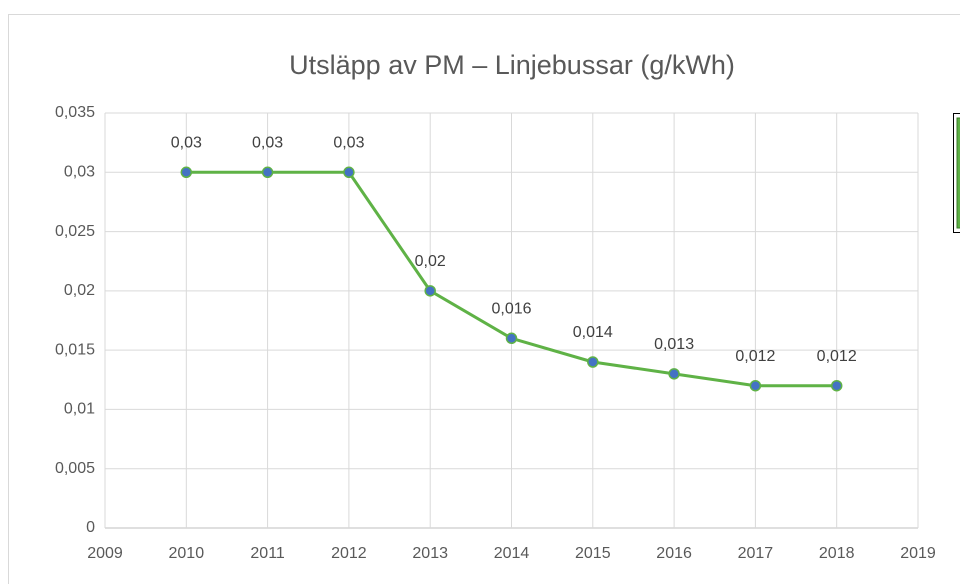 This screenshot has width=960, height=584. Describe the element at coordinates (90, 527) in the screenshot. I see `y-tick-label: 0` at that location.